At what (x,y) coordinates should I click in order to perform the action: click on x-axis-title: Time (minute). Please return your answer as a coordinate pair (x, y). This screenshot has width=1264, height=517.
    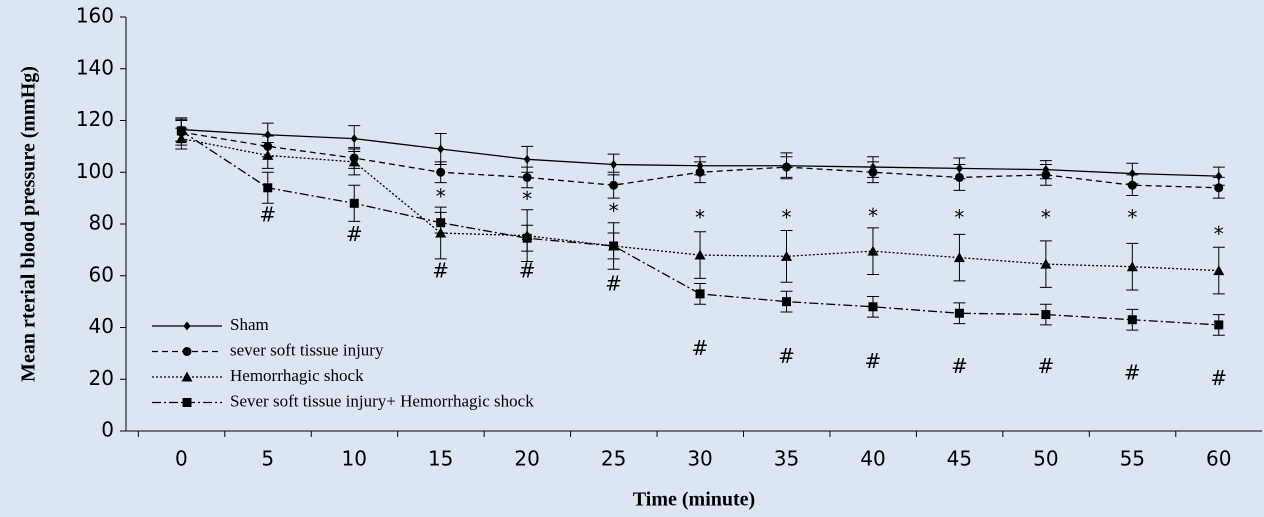
    Looking at the image, I should click on (694, 500).